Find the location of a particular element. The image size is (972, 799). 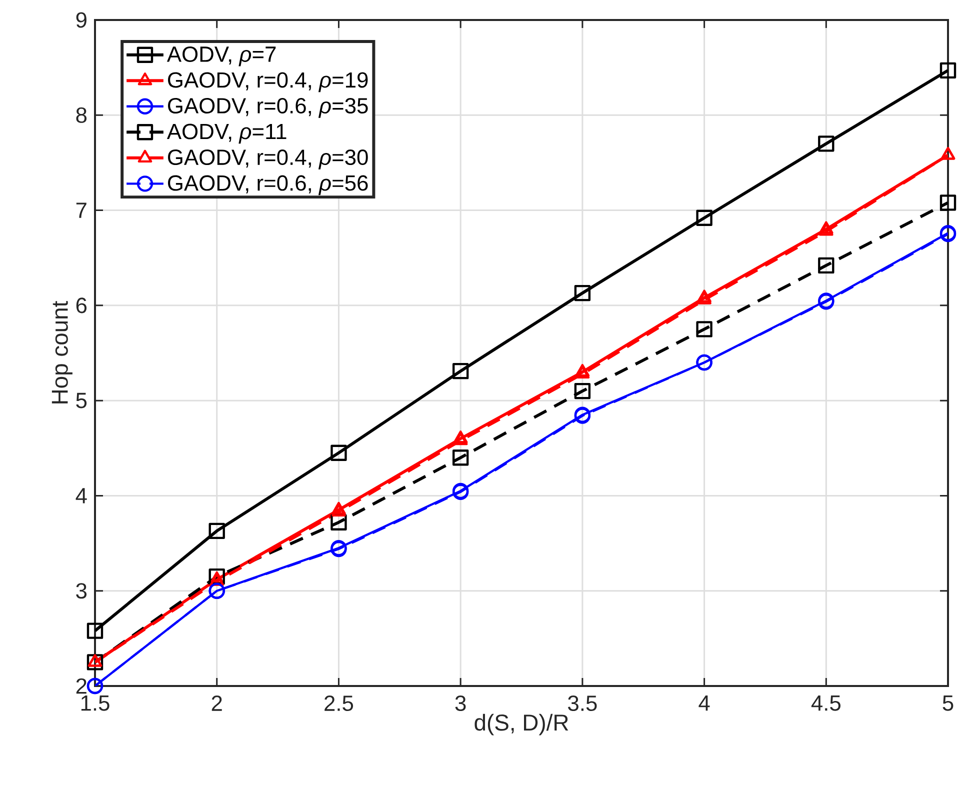

y-tick-label: 6 is located at coordinates (81, 306).